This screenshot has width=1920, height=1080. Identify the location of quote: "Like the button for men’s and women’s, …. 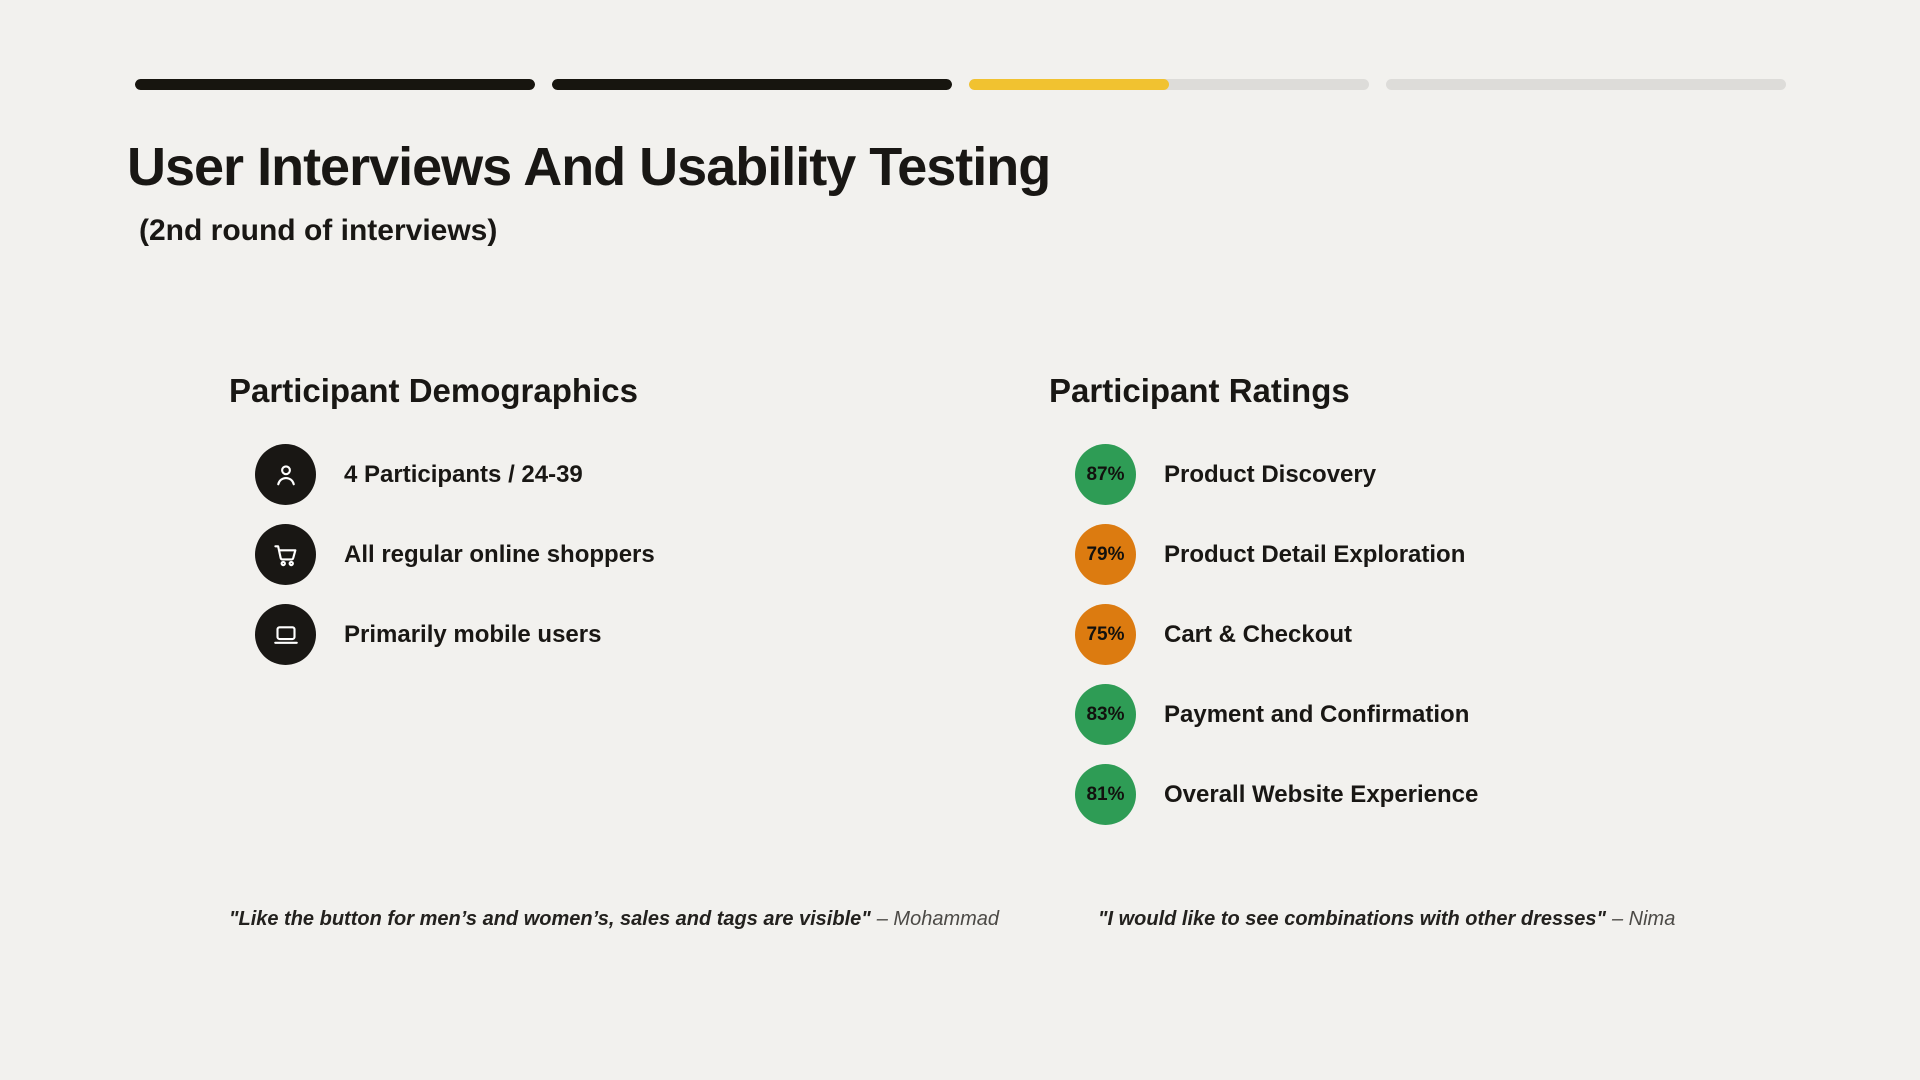
(614, 919).